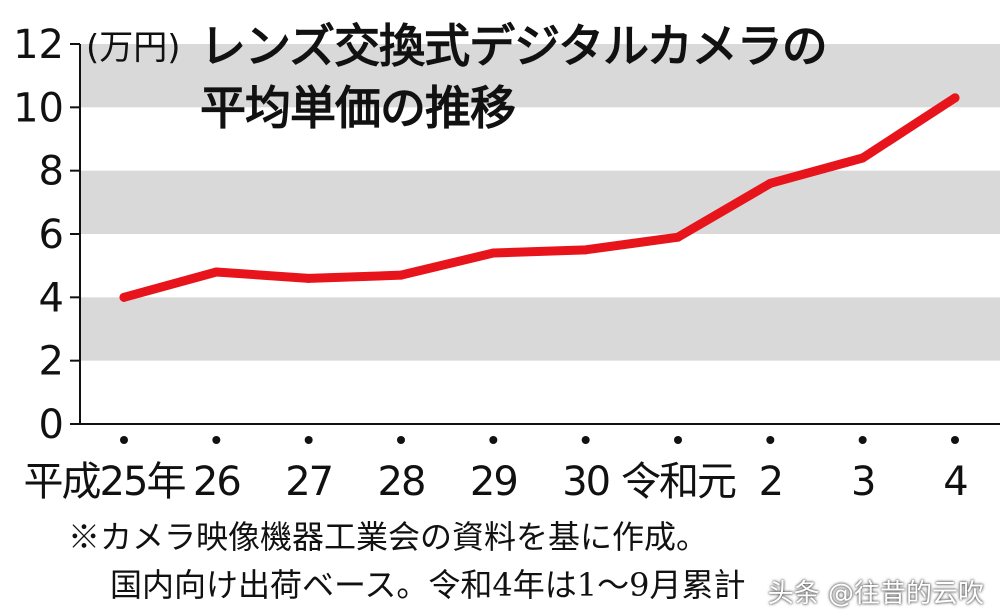 This screenshot has width=1000, height=616. I want to click on chart-title-line-2: 平均単価の推移, so click(358, 108).